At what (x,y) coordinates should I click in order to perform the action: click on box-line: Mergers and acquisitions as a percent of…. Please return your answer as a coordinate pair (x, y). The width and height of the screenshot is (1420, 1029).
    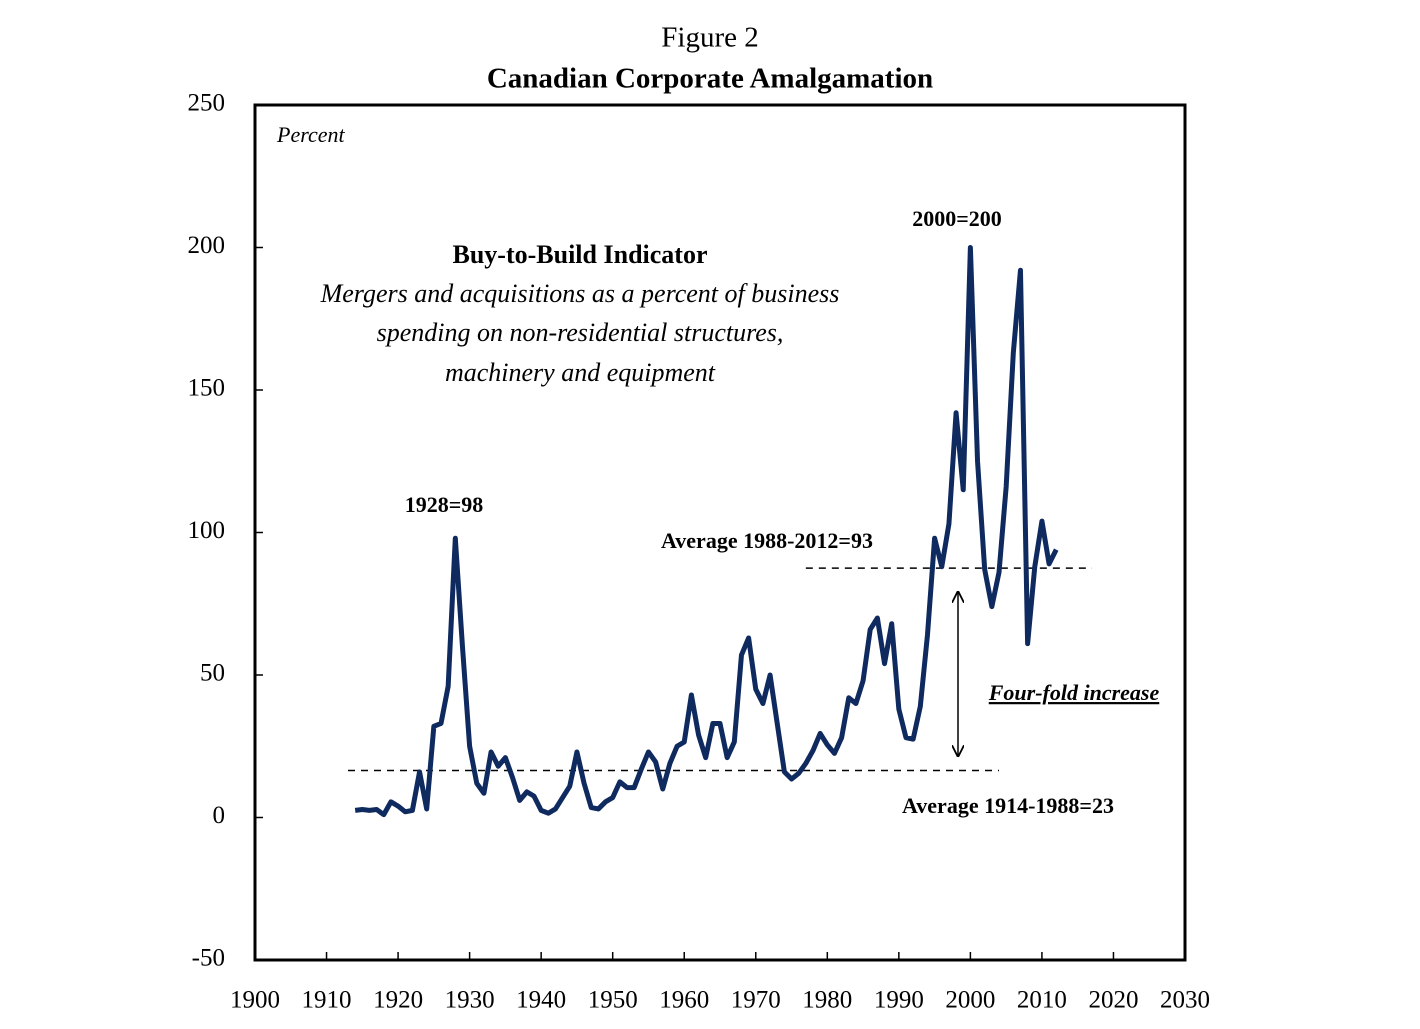
    Looking at the image, I should click on (580, 293).